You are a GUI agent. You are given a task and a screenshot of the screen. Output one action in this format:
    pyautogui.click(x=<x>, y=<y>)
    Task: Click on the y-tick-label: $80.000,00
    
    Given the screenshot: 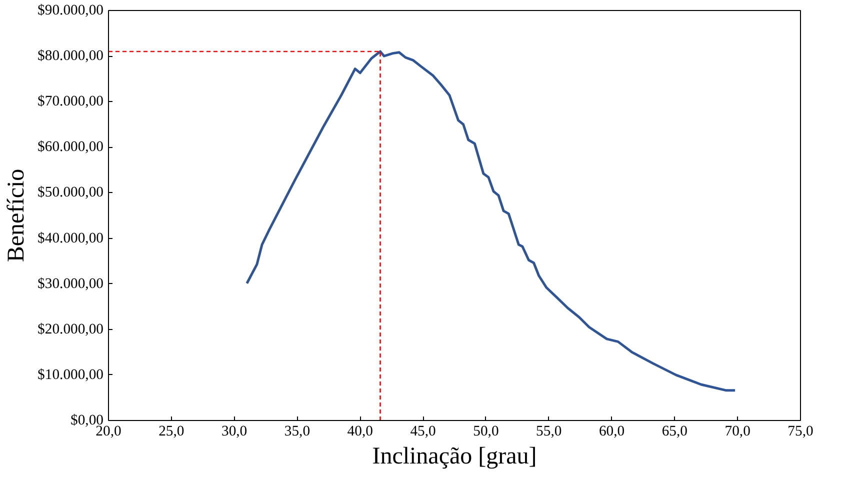 What is the action you would take?
    pyautogui.click(x=71, y=56)
    